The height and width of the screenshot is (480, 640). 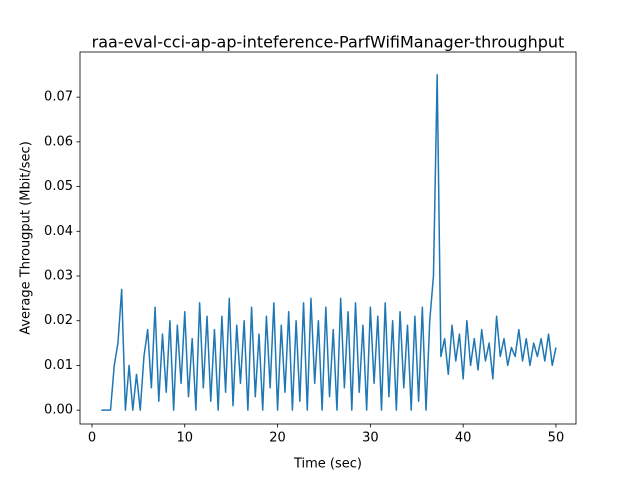 What do you see at coordinates (184, 438) in the screenshot?
I see `x-tick-label: 10` at bounding box center [184, 438].